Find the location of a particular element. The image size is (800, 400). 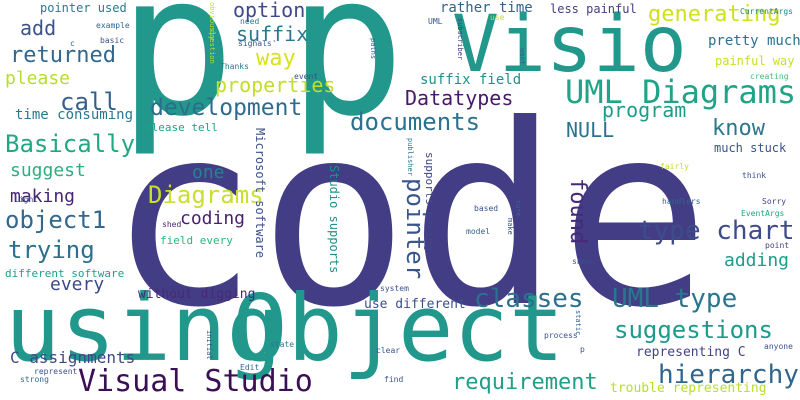

word-suffix-field: suffix field is located at coordinates (471, 80).